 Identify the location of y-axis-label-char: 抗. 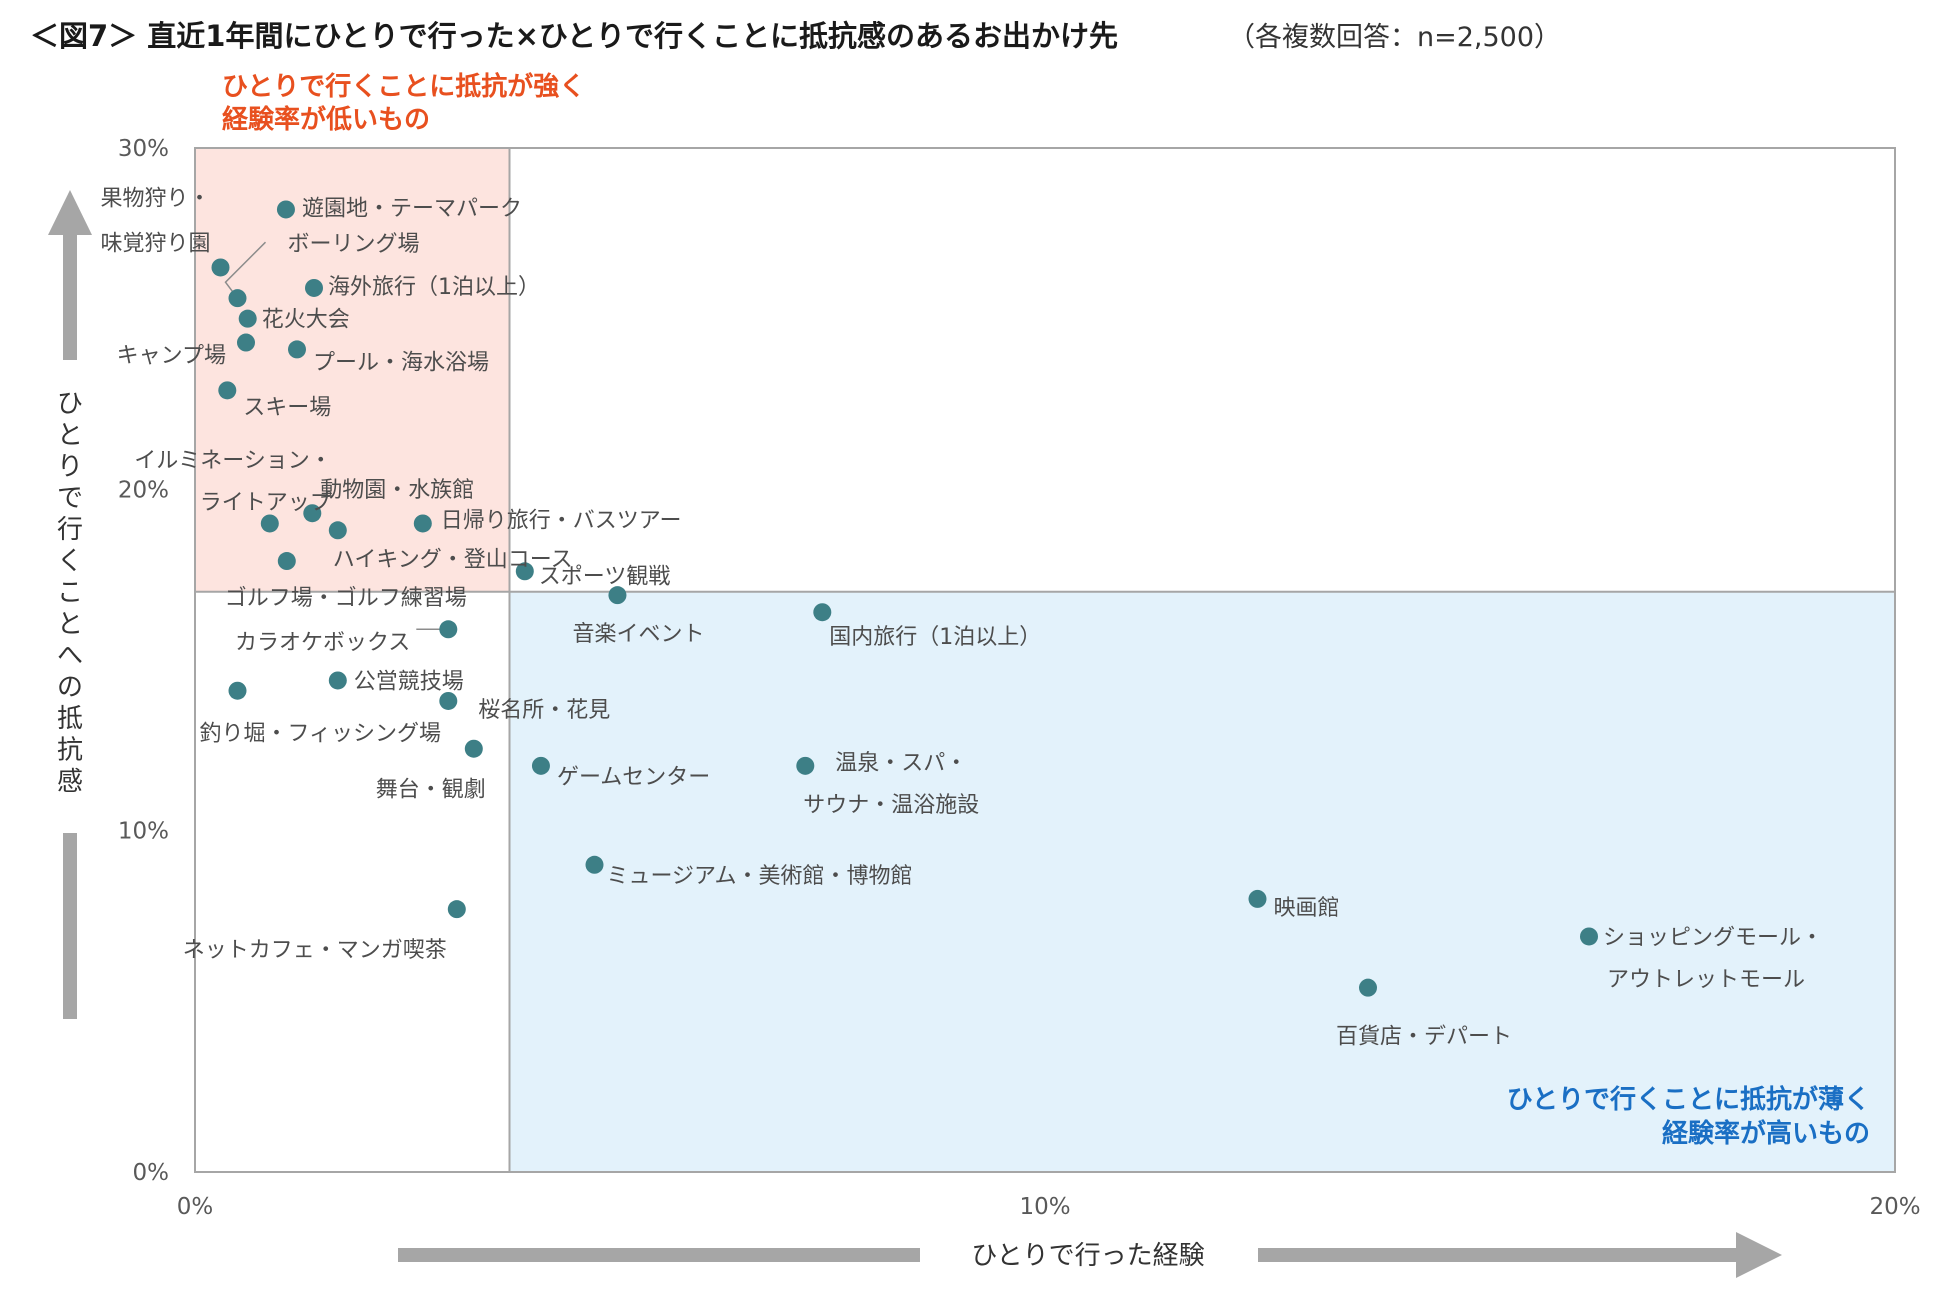
(70, 751).